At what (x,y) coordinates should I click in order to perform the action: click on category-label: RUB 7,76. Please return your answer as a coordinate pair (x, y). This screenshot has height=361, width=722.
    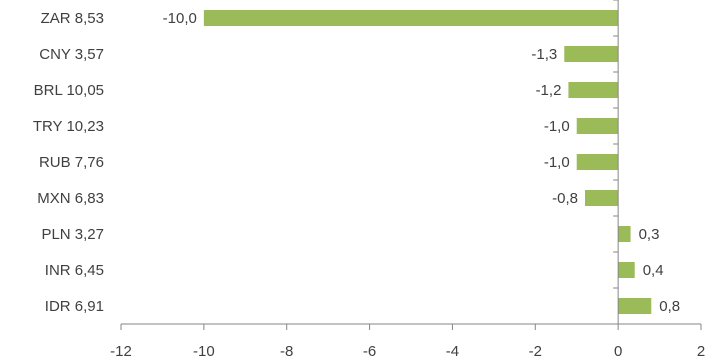
    Looking at the image, I should click on (71, 162).